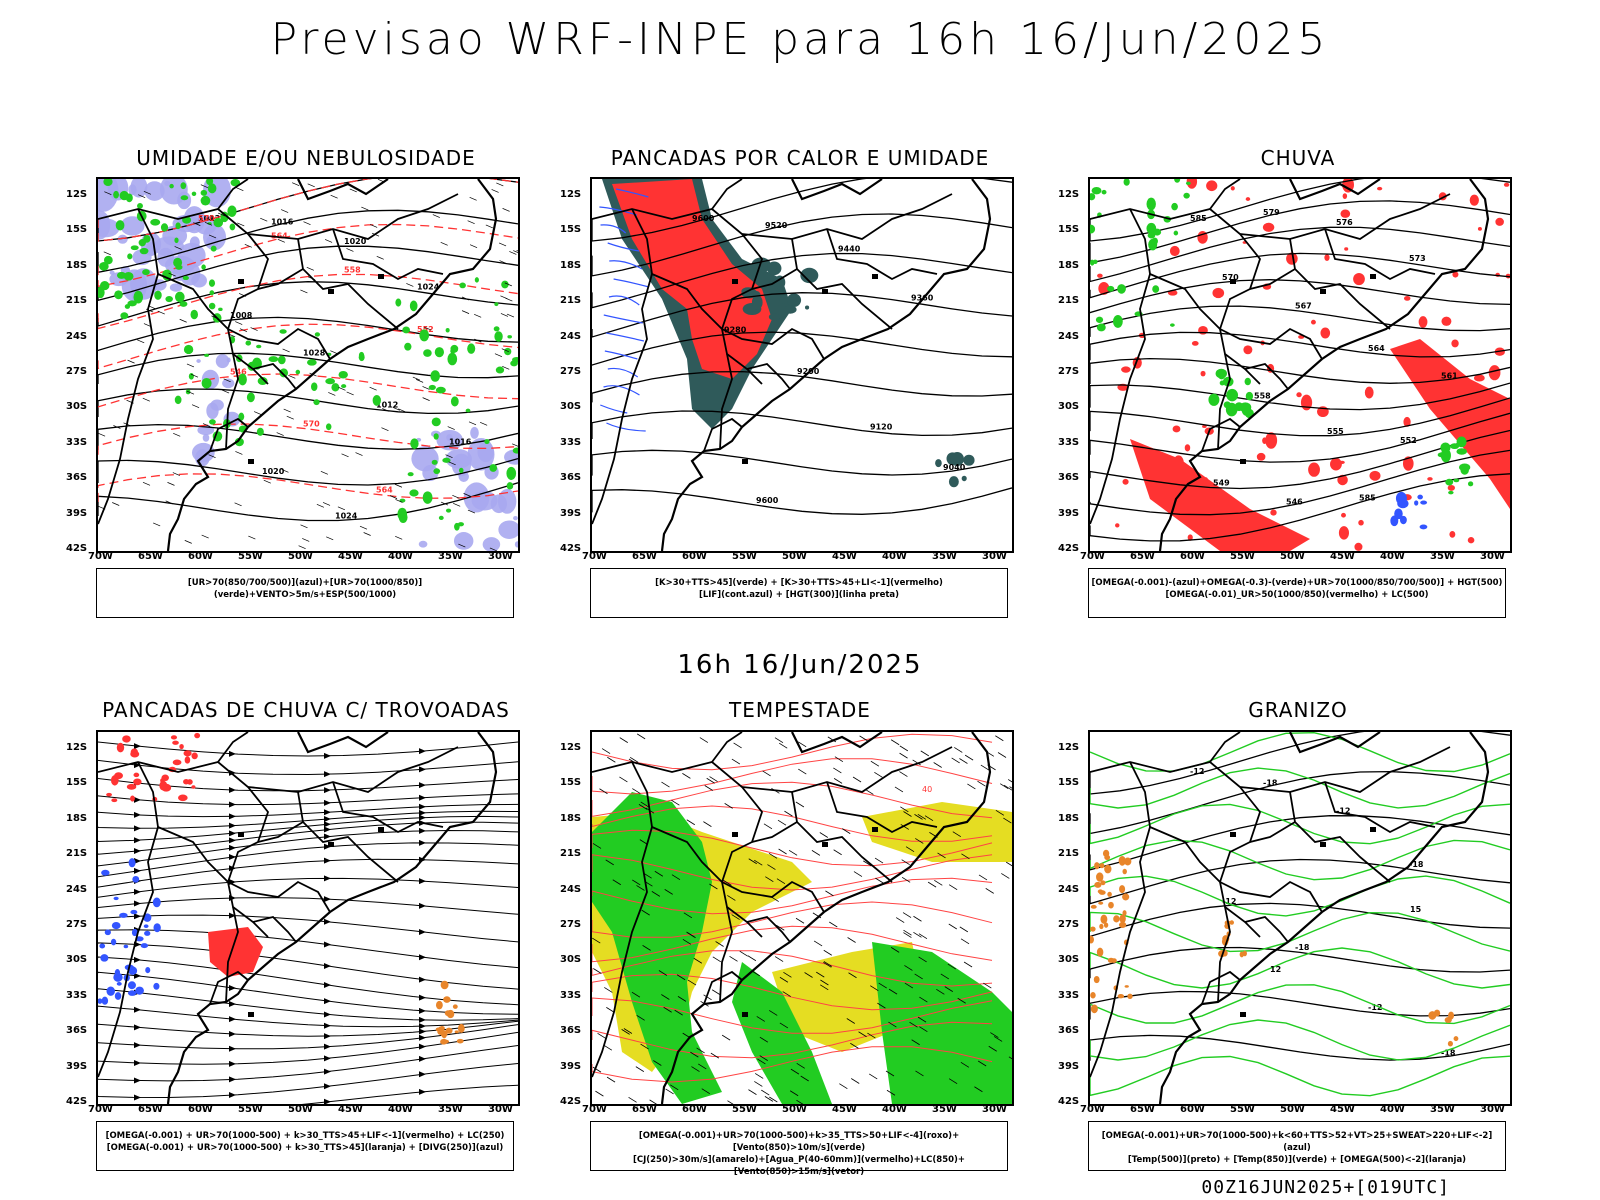 This screenshot has width=1600, height=1200. I want to click on contour-label: 9040, so click(954, 467).